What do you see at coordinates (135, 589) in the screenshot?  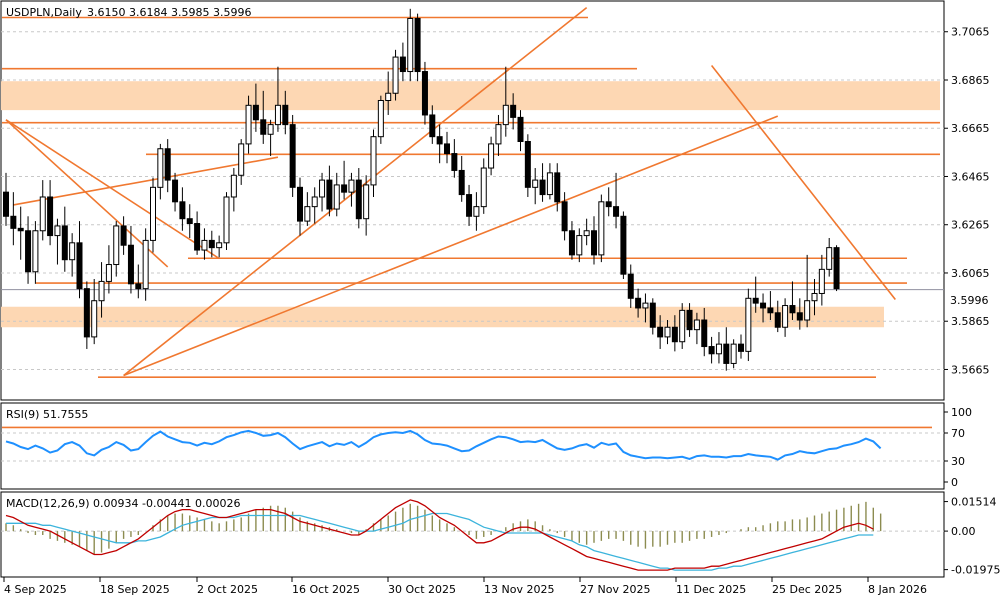 I see `x-tick-label: 18 Sep 2025` at bounding box center [135, 589].